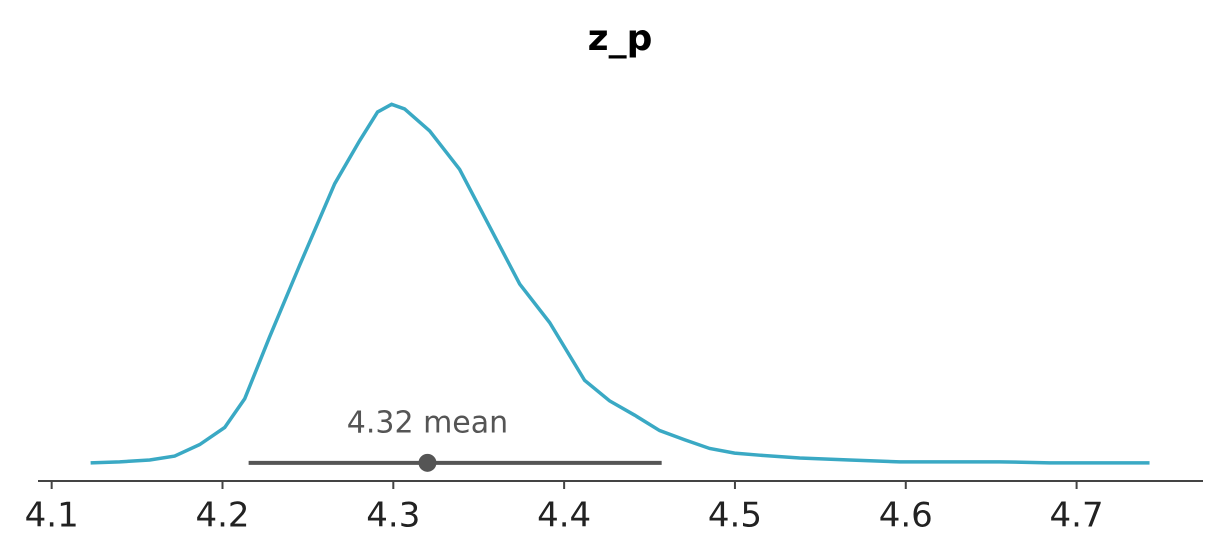 The height and width of the screenshot is (559, 1223). What do you see at coordinates (564, 516) in the screenshot?
I see `x-tick-label: 4.4` at bounding box center [564, 516].